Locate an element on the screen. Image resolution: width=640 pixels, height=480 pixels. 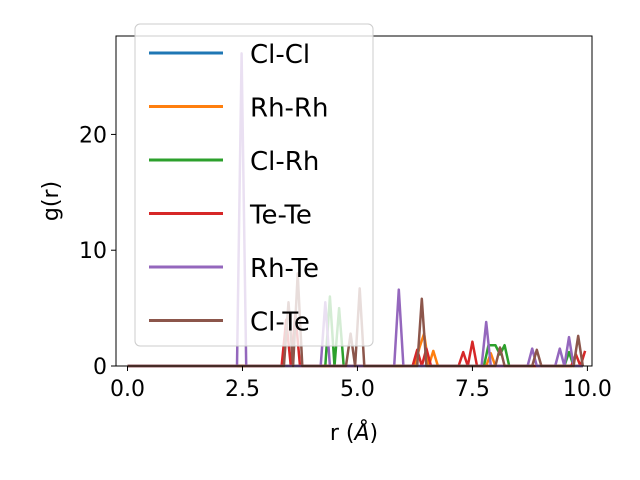
y-tick-label: 10 is located at coordinates (93, 251).